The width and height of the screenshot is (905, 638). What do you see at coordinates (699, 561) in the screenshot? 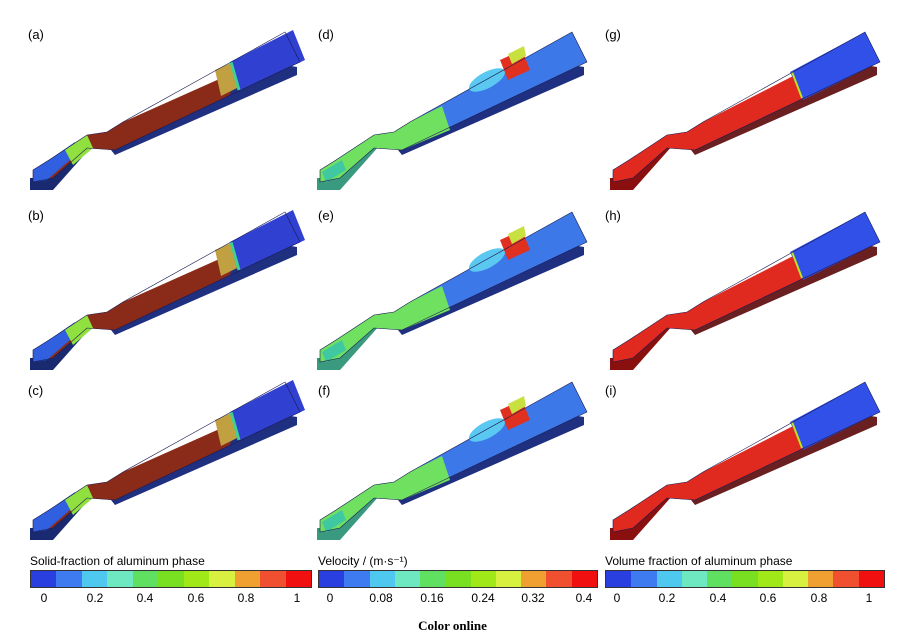
I see `colorbar-title-volume-fraction: Volume fraction of aluminum phase` at bounding box center [699, 561].